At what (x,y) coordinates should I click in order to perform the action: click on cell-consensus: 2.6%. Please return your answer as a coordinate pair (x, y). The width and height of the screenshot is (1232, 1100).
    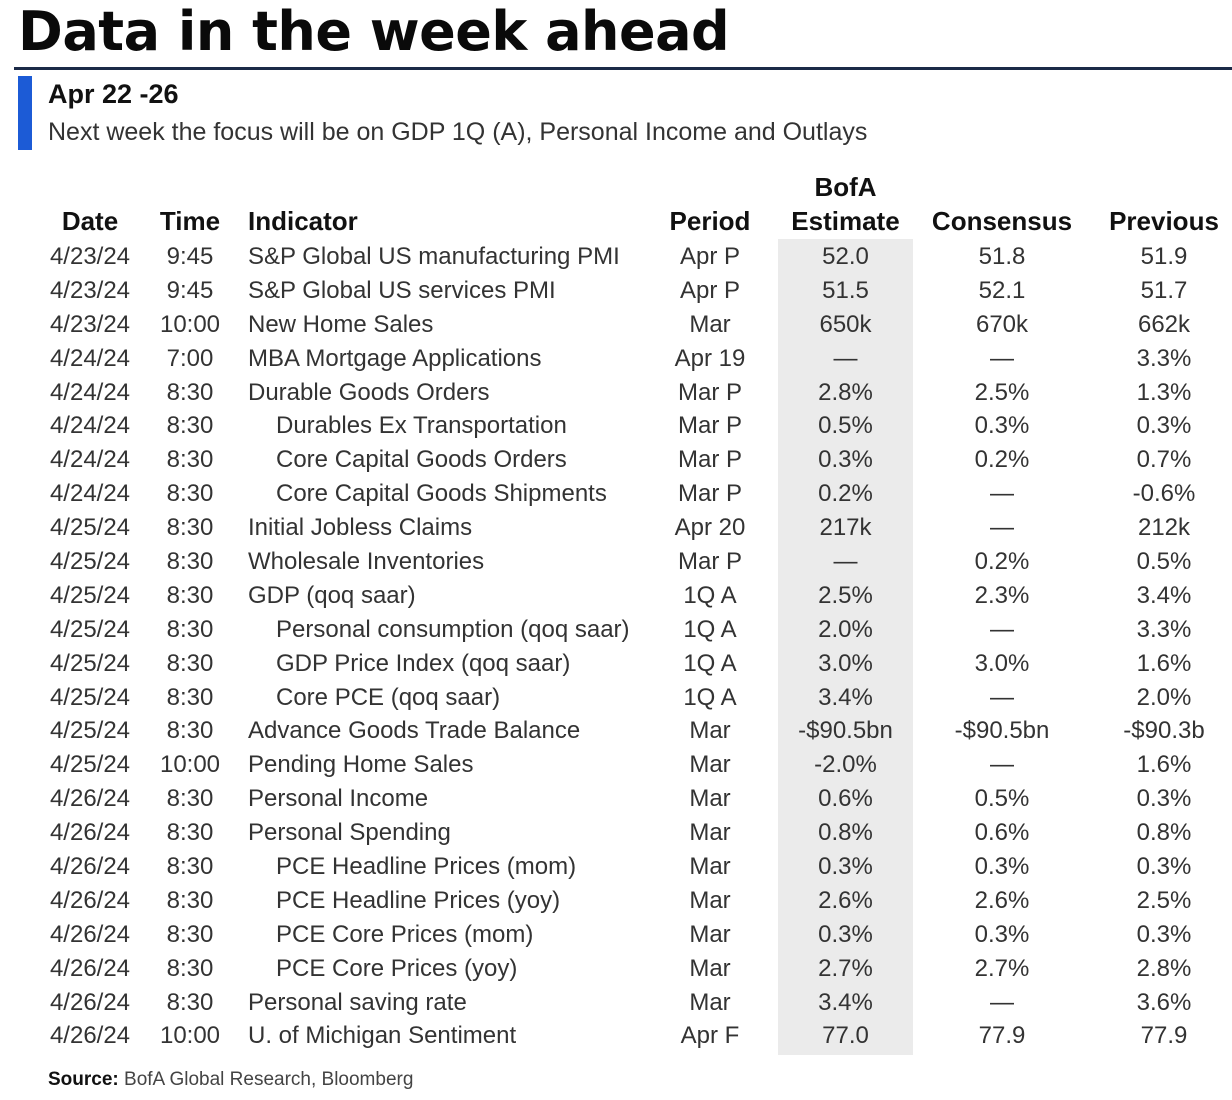
    Looking at the image, I should click on (1002, 900).